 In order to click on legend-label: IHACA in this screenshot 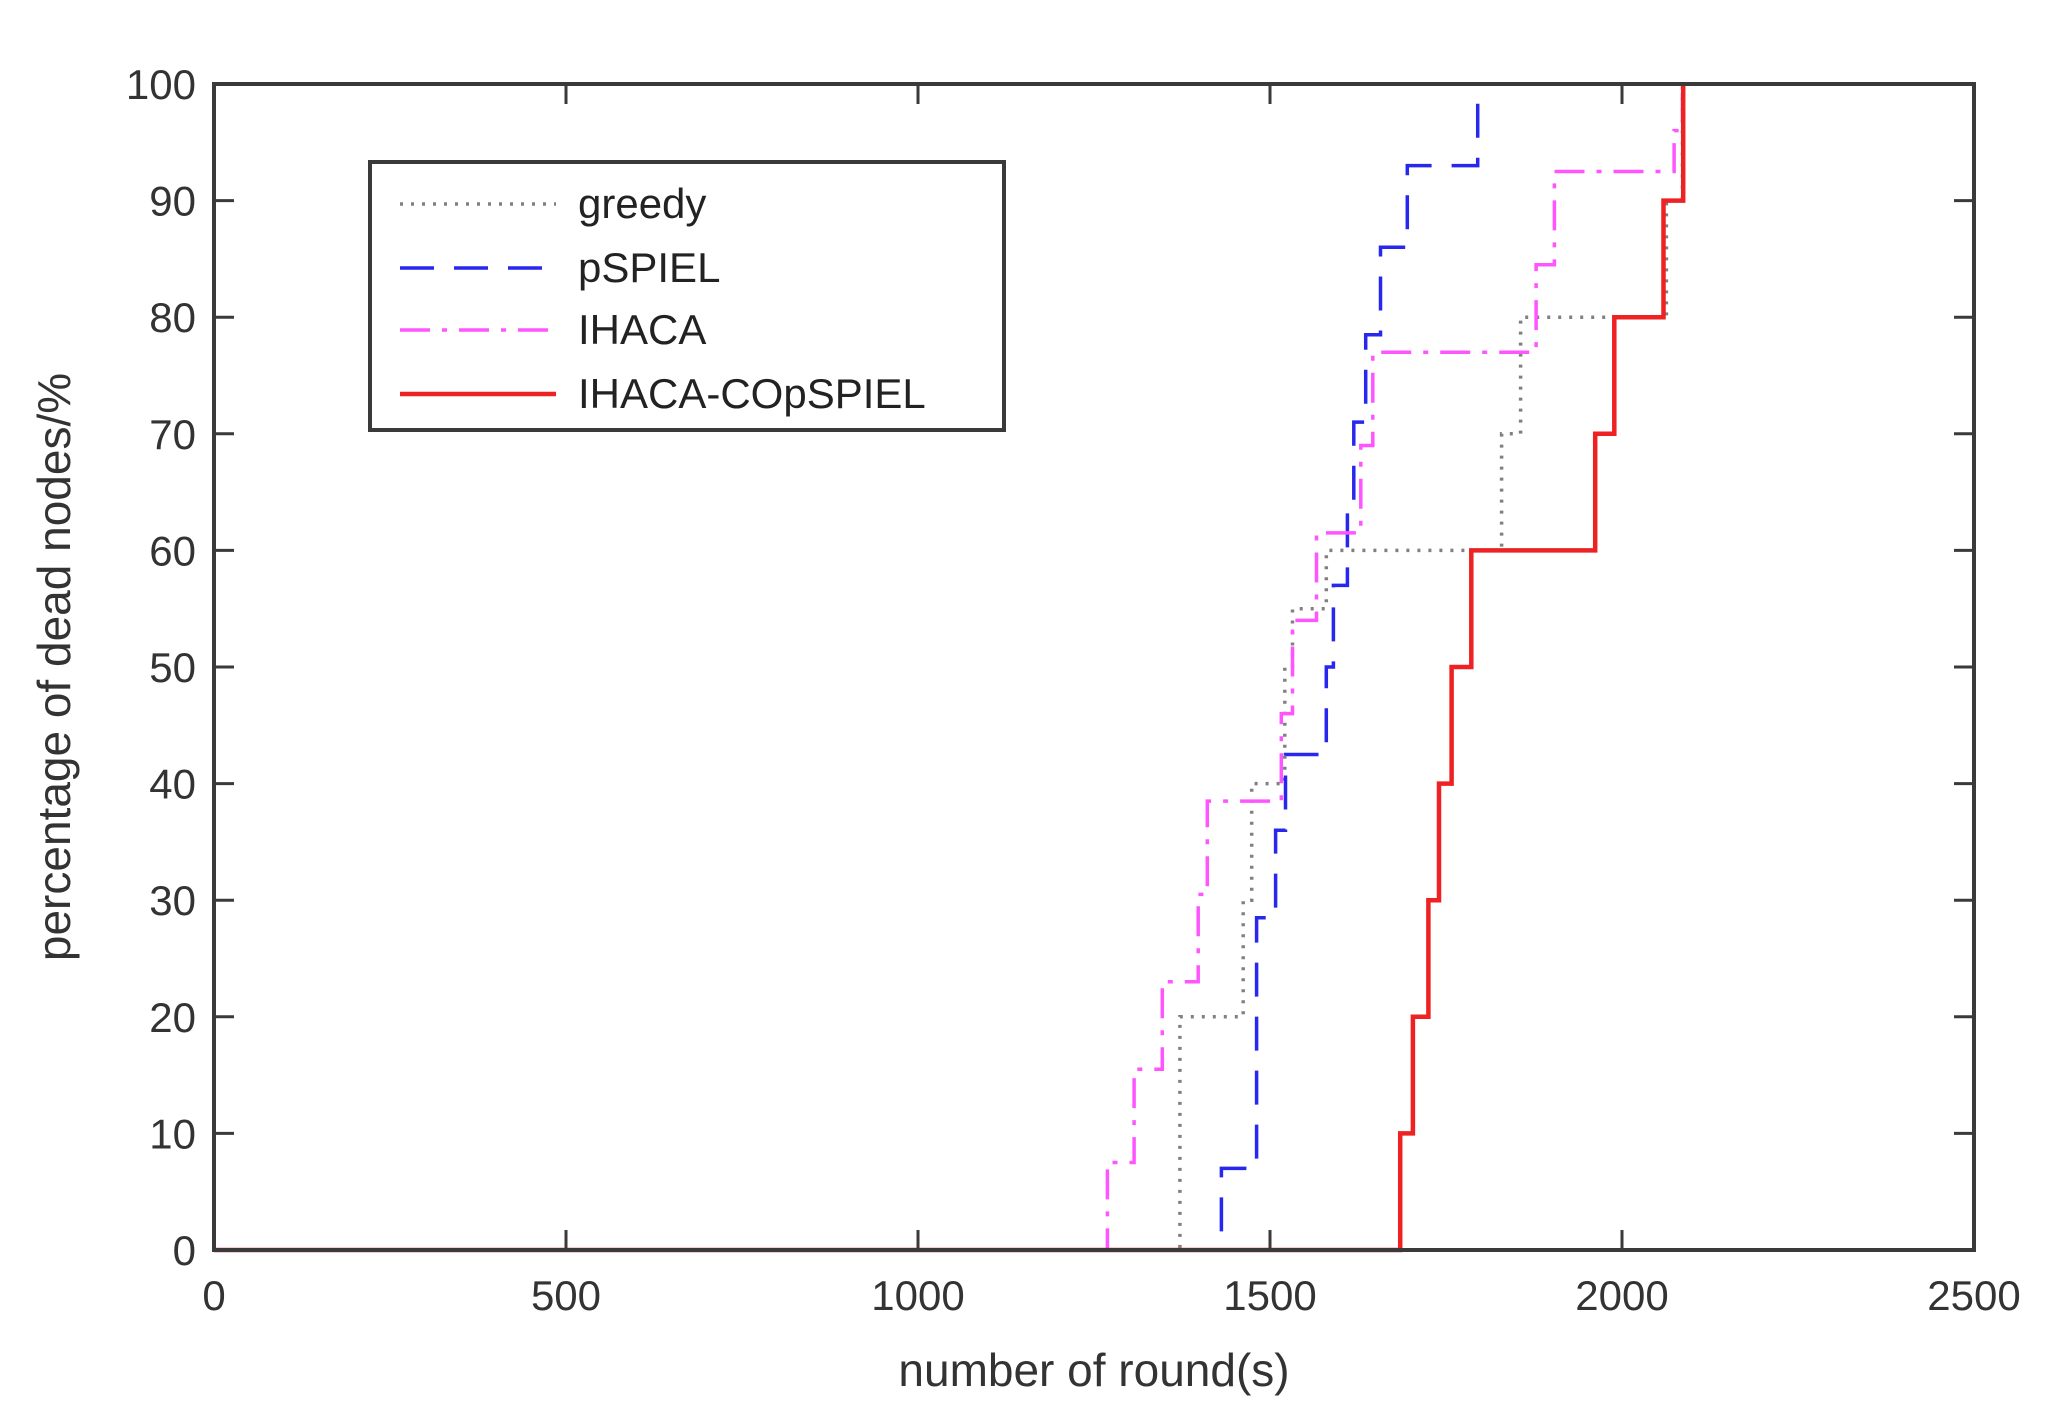, I will do `click(642, 329)`.